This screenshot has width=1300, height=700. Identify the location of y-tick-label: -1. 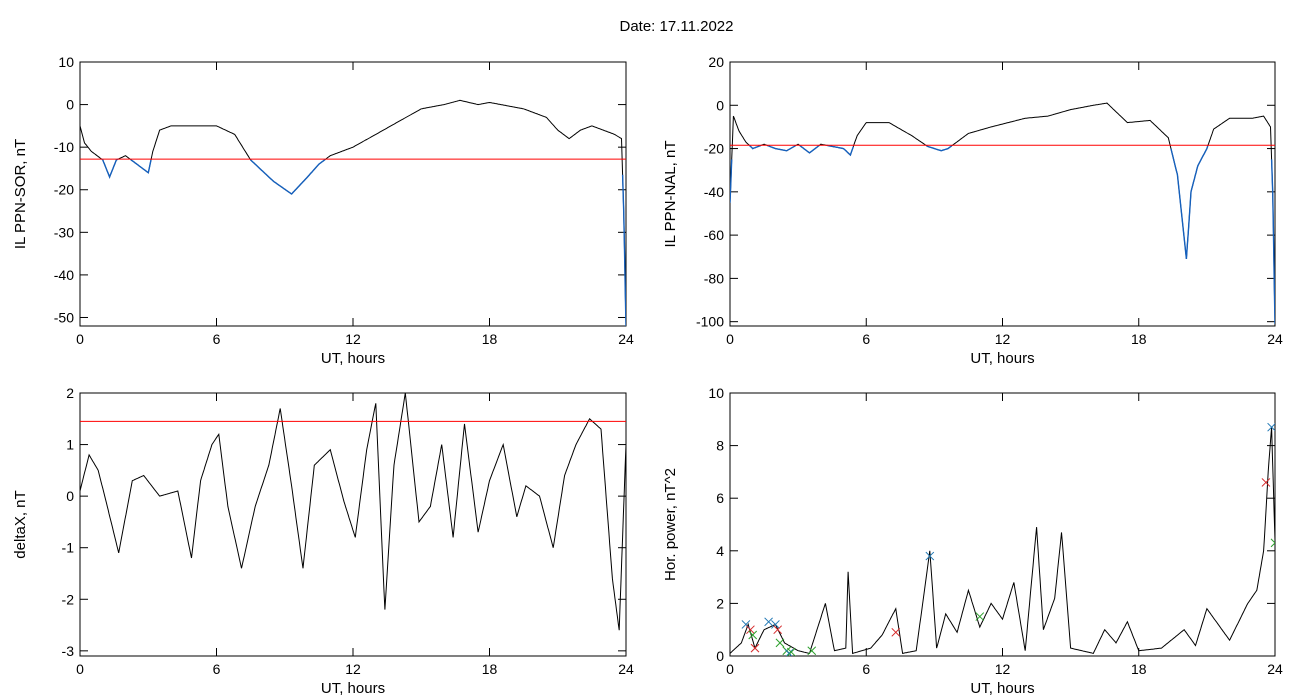
(68, 548).